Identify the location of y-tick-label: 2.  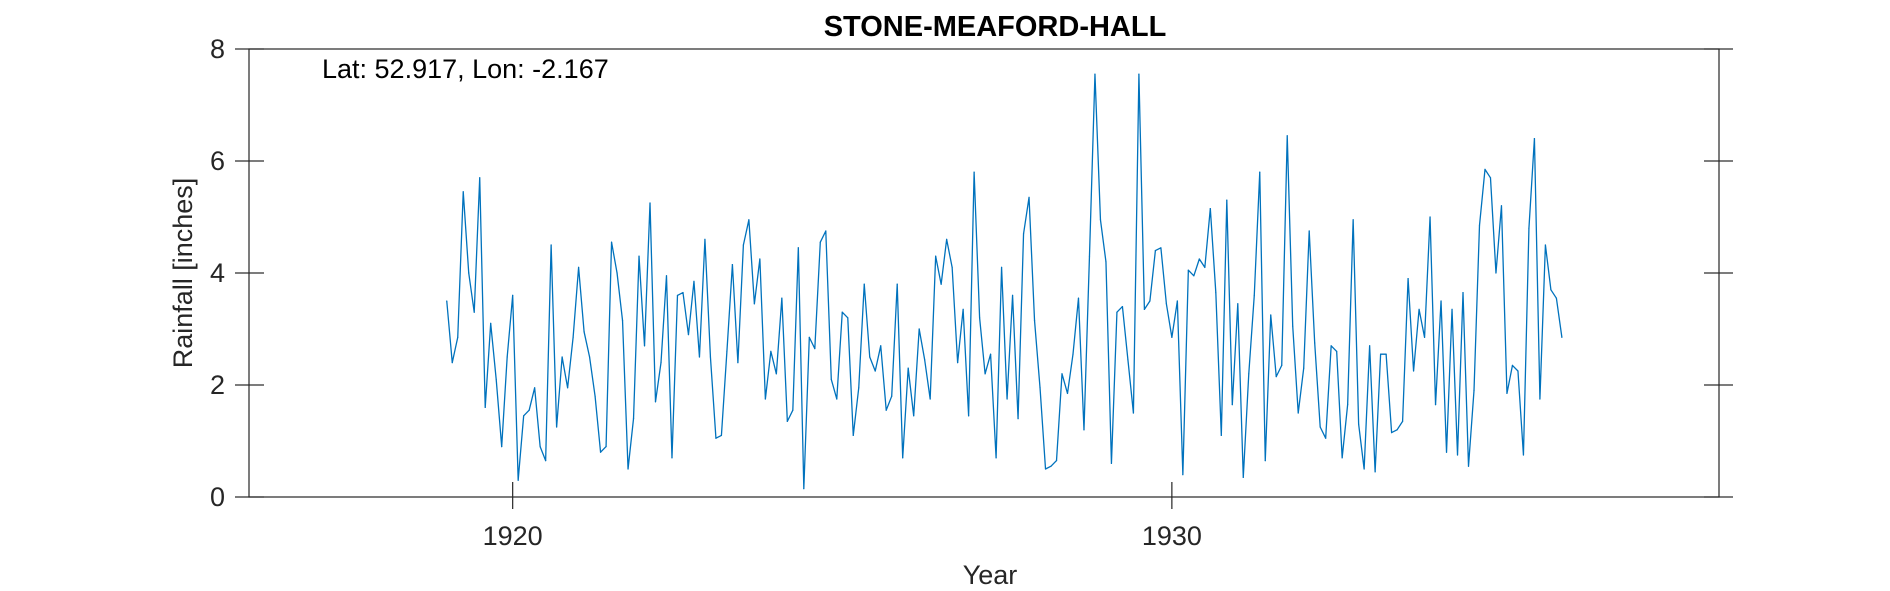
(217, 385).